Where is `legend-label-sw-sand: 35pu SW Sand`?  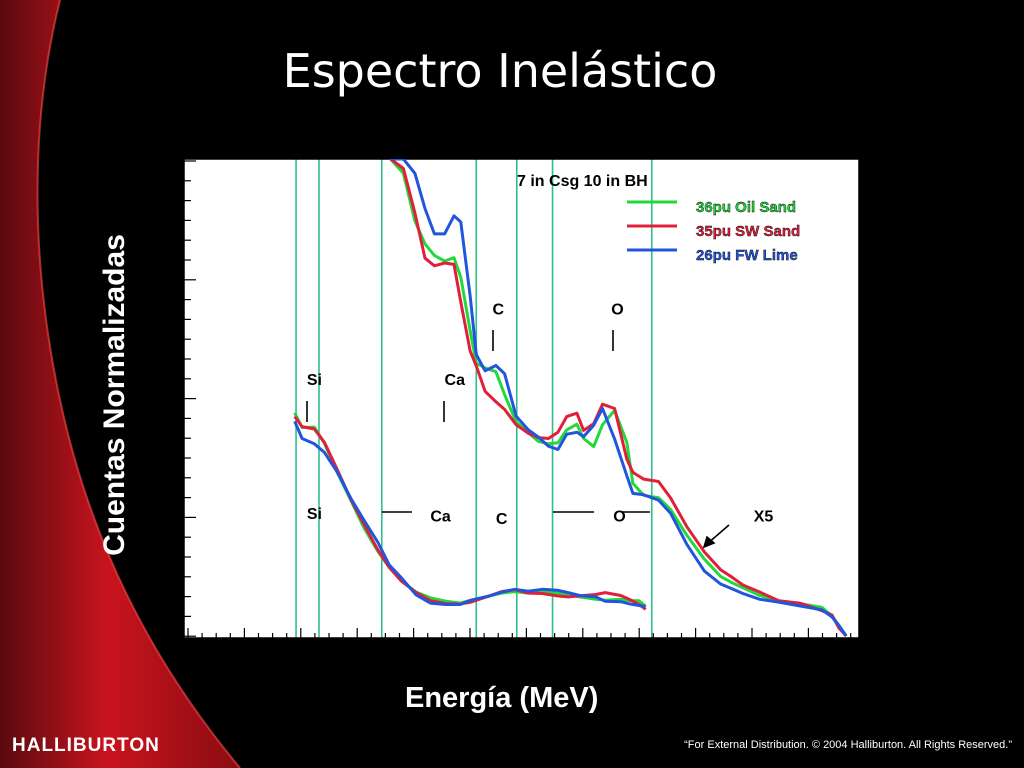 legend-label-sw-sand: 35pu SW Sand is located at coordinates (748, 231).